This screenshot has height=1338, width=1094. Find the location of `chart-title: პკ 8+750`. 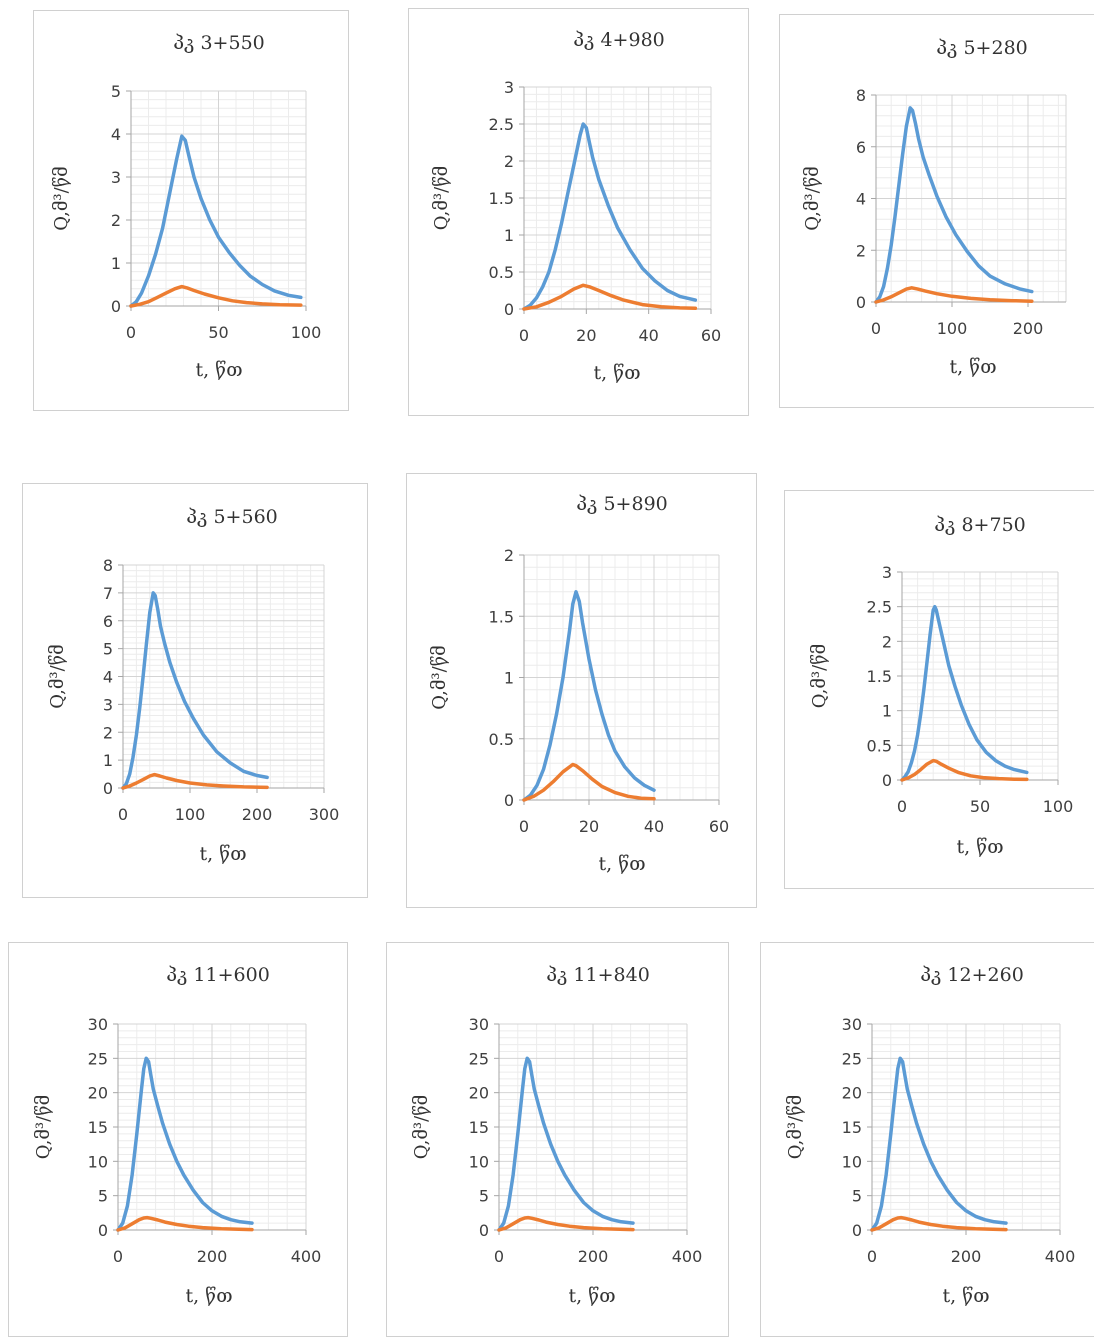

chart-title: პკ 8+750 is located at coordinates (980, 525).